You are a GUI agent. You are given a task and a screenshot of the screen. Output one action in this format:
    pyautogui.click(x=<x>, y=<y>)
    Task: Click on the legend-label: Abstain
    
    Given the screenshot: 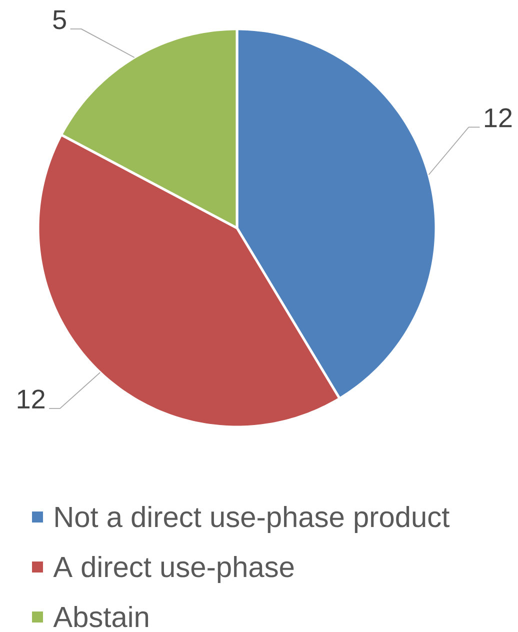 What is the action you would take?
    pyautogui.click(x=100, y=617)
    